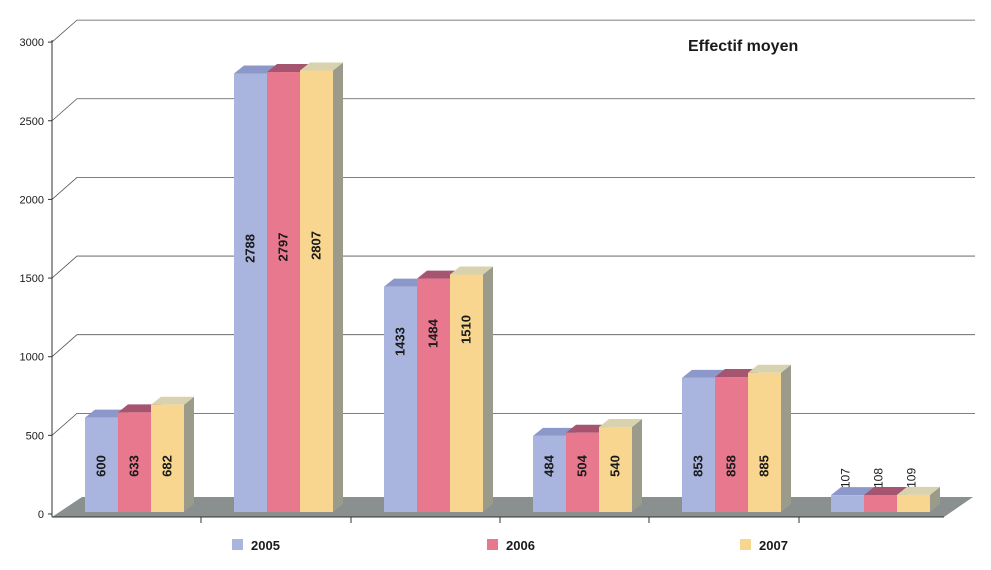  Describe the element at coordinates (32, 279) in the screenshot. I see `y-tick-label: 1500` at that location.